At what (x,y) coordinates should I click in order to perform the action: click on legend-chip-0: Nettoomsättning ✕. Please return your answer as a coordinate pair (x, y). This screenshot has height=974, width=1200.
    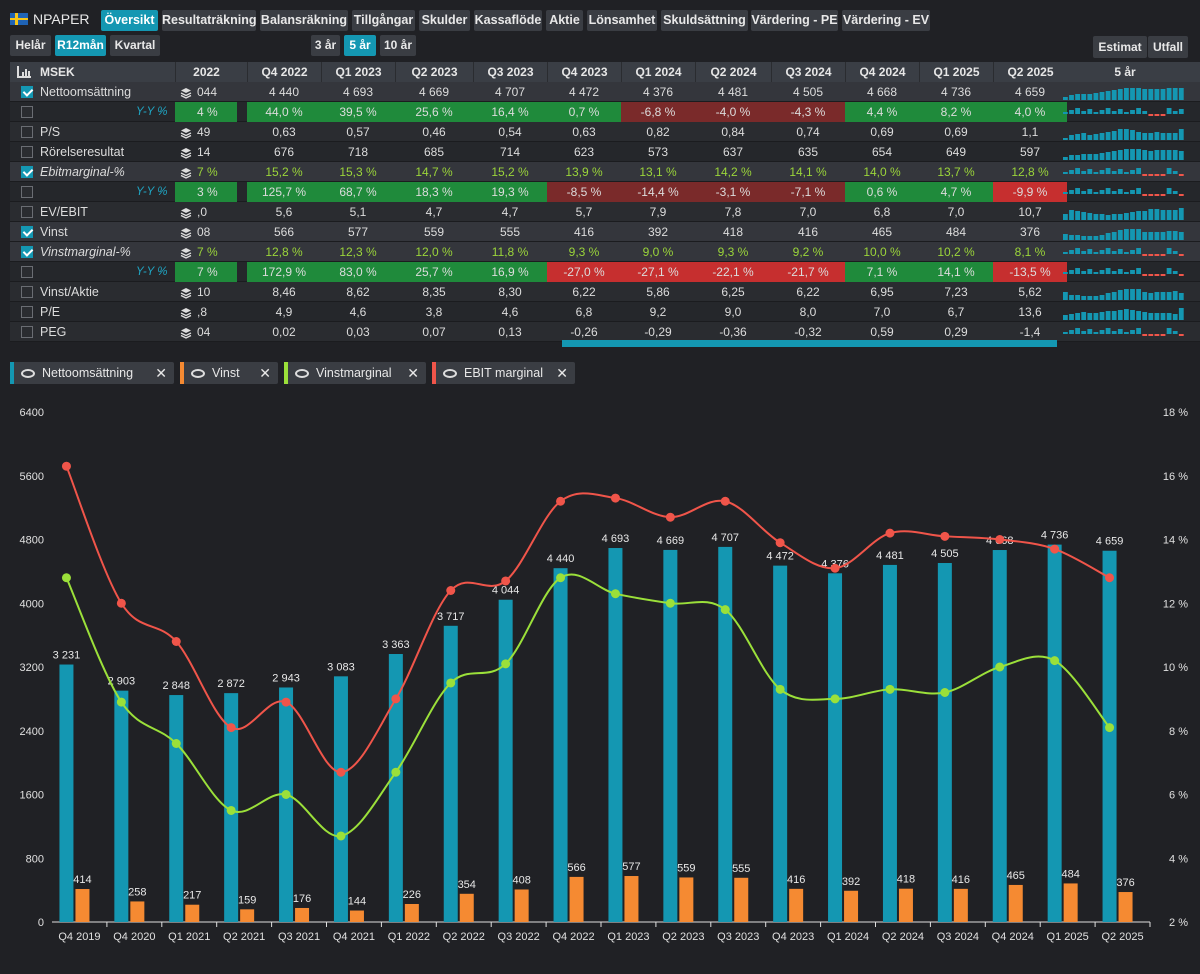
    Looking at the image, I should click on (92, 373).